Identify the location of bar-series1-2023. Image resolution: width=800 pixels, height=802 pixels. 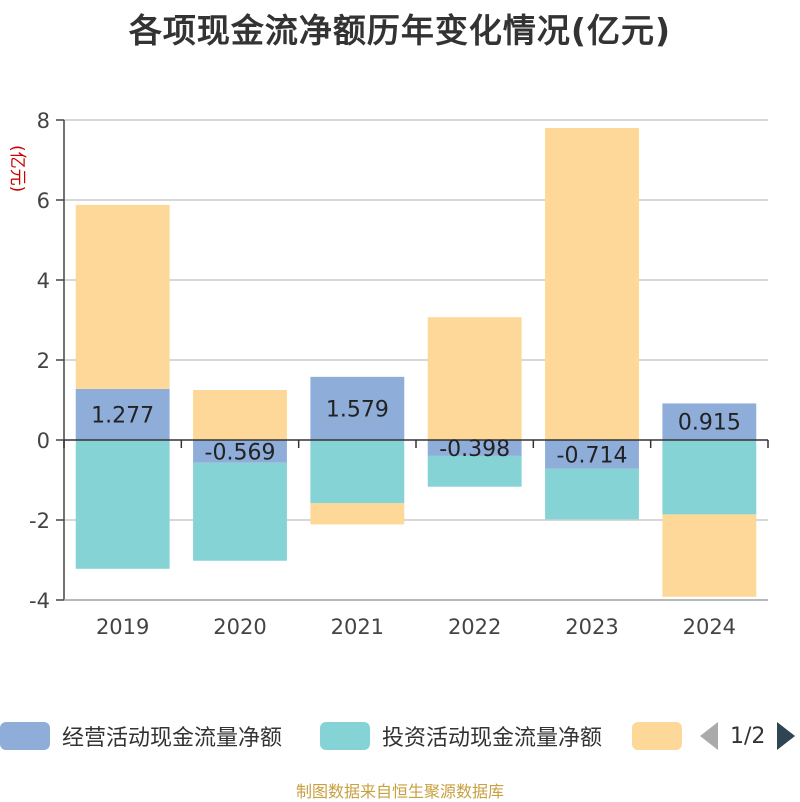
(592, 454).